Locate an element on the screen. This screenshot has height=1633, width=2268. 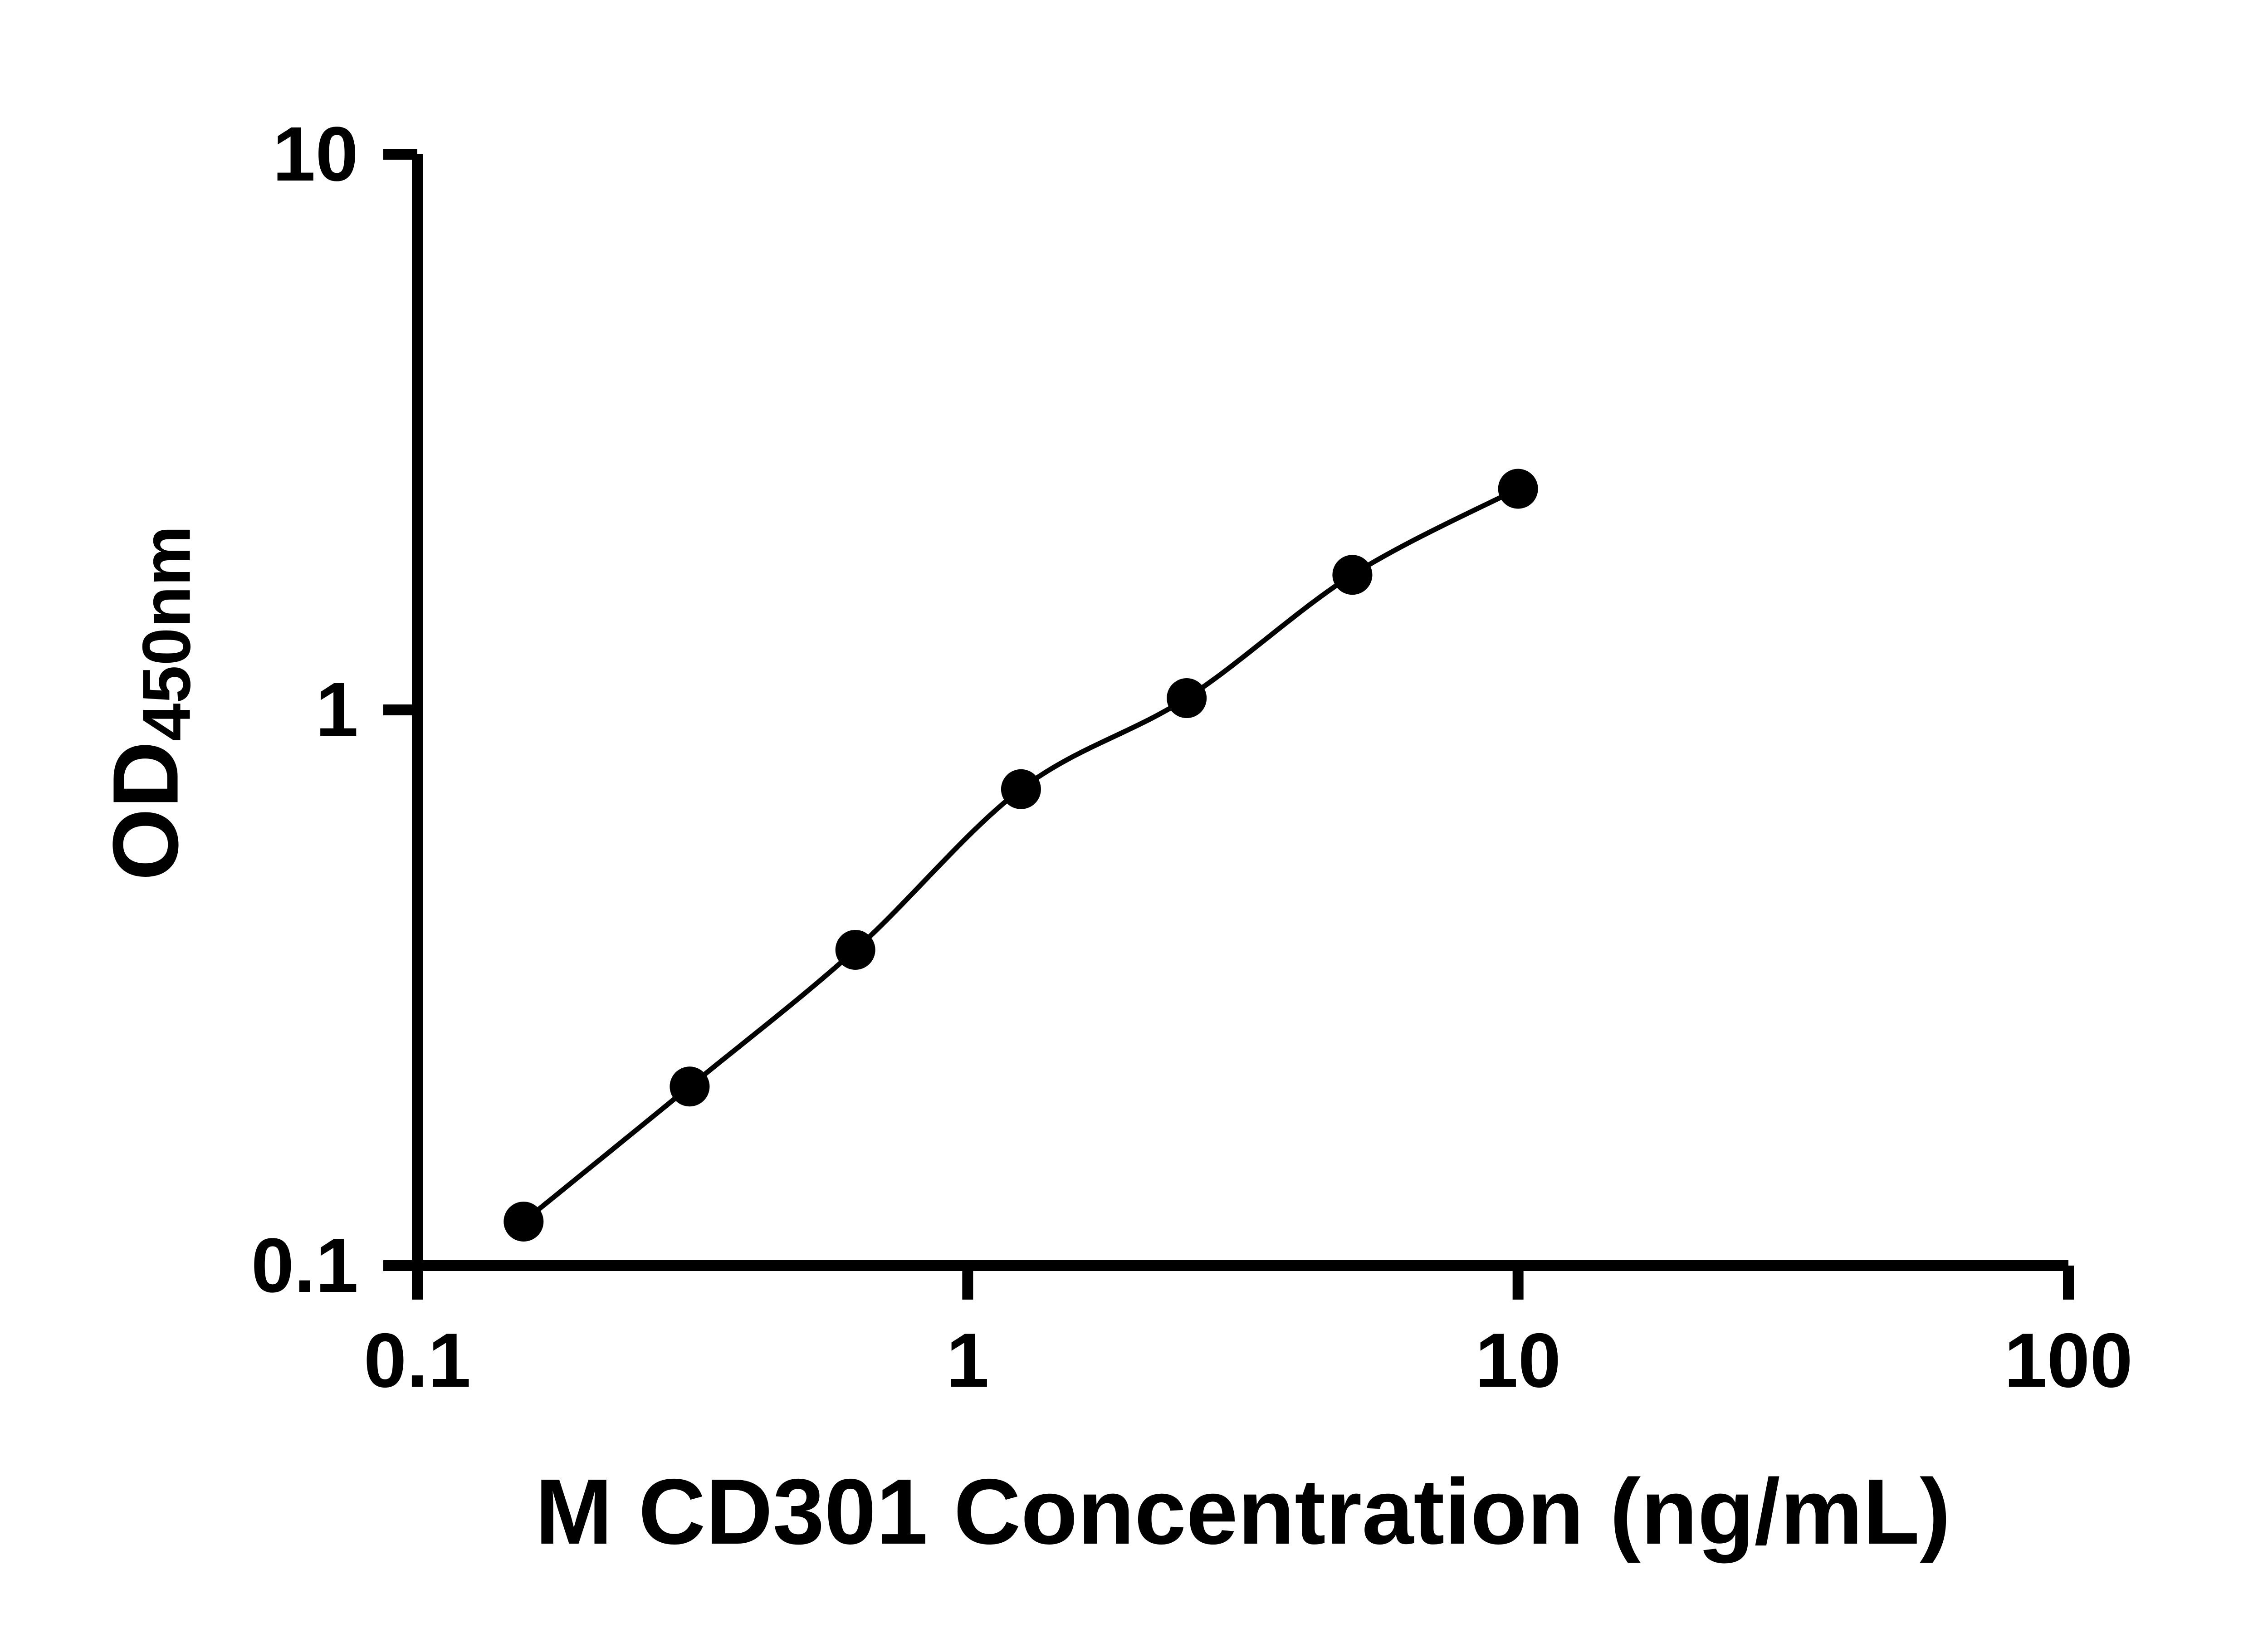
y-axis-tick-label: 10 is located at coordinates (316, 154).